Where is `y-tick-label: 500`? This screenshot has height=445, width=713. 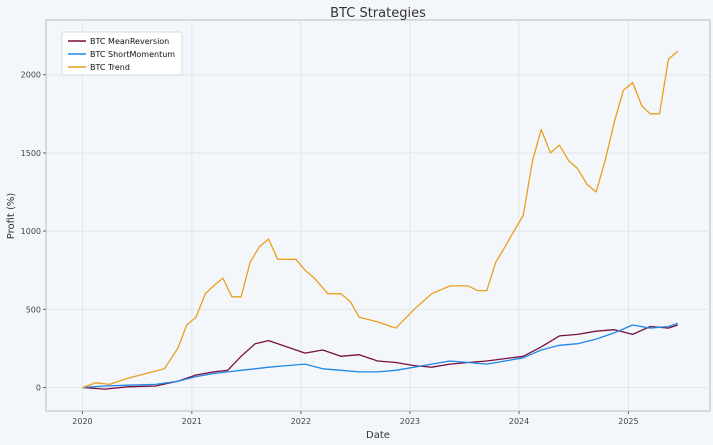
y-tick-label: 500 is located at coordinates (33, 309).